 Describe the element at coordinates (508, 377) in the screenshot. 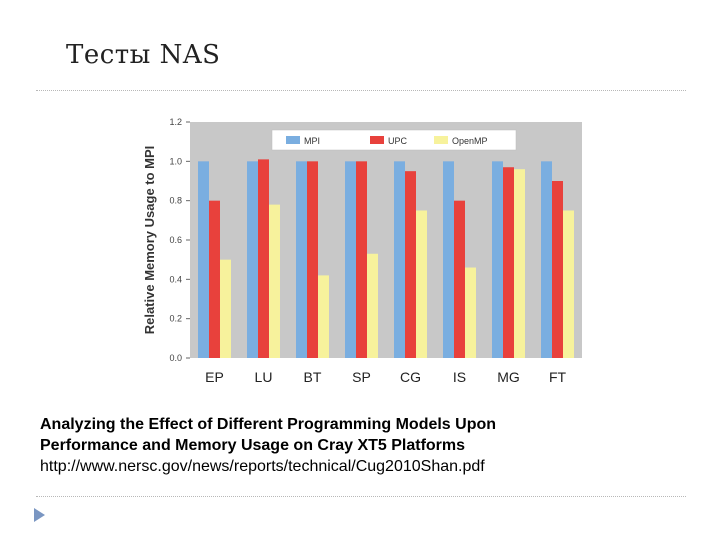

I see `x-tick-label: MG` at that location.